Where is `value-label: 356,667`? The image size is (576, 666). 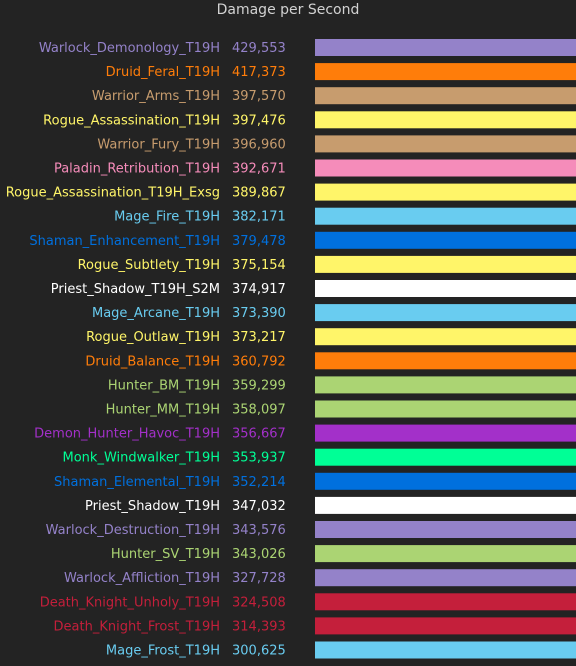 value-label: 356,667 is located at coordinates (259, 434).